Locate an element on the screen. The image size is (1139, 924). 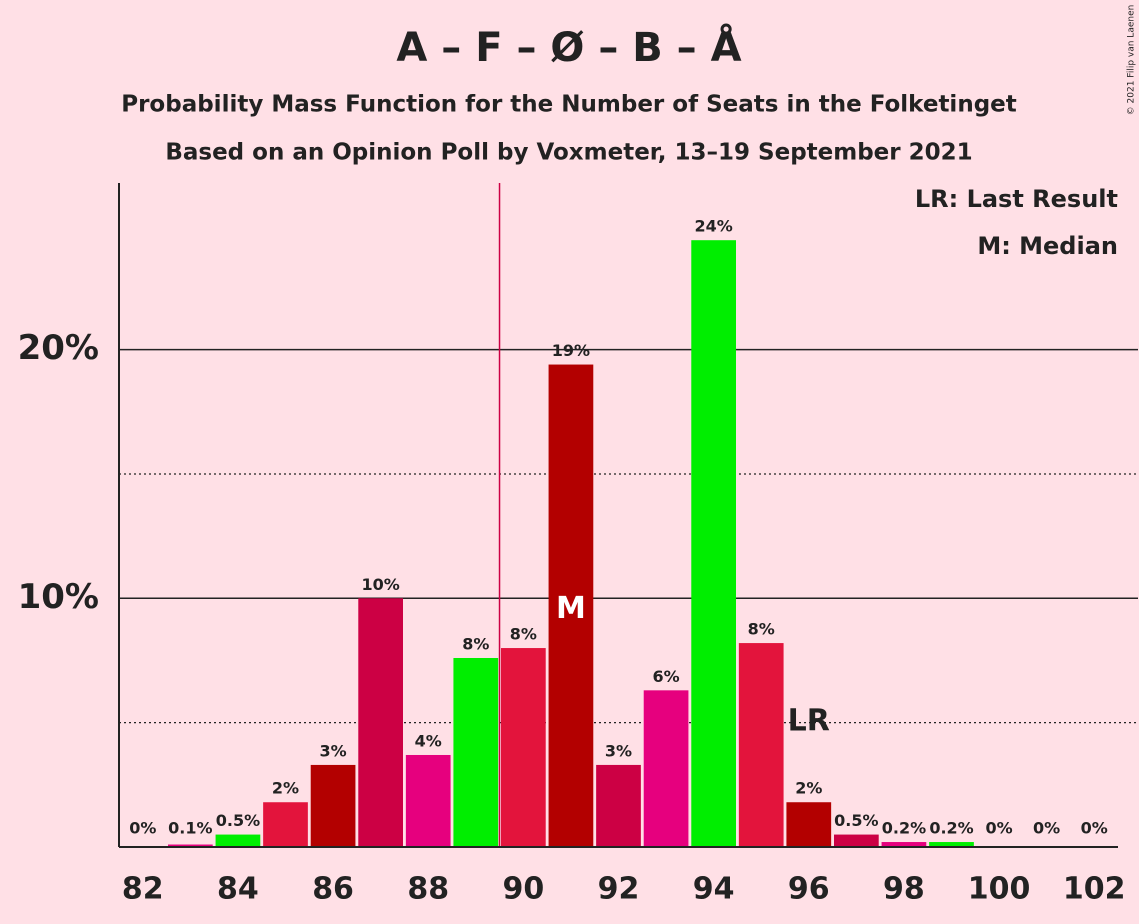
x-tick-label: 100 is located at coordinates (999, 889).